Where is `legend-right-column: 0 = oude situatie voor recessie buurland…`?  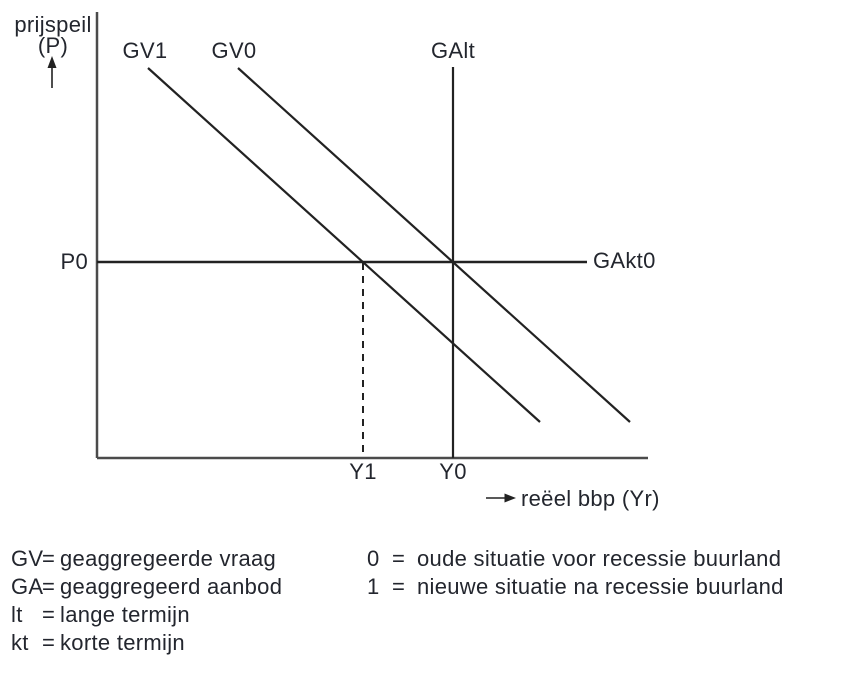 legend-right-column: 0 = oude situatie voor recessie buurland… is located at coordinates (575, 574).